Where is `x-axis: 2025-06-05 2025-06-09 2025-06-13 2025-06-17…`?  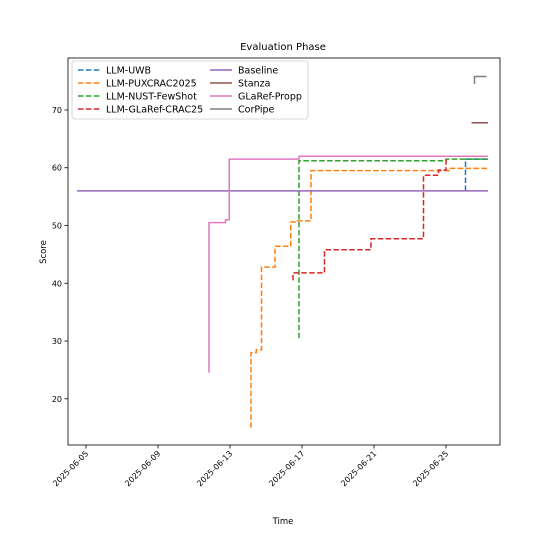
x-axis: 2025-06-05 2025-06-09 2025-06-13 2025-06-17… is located at coordinates (250, 466).